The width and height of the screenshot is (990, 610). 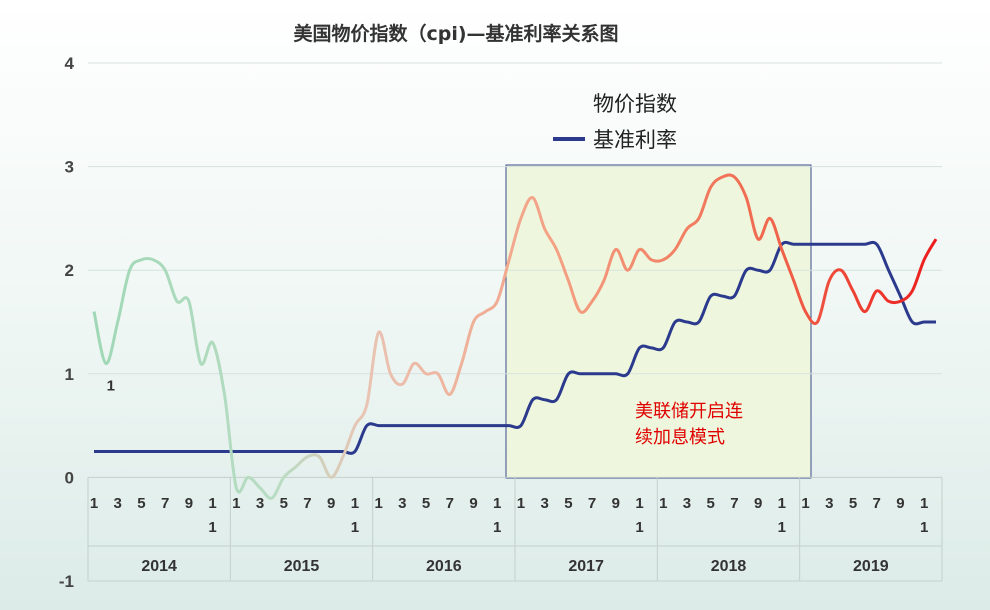 I want to click on x-year-label: 2016, so click(x=444, y=566).